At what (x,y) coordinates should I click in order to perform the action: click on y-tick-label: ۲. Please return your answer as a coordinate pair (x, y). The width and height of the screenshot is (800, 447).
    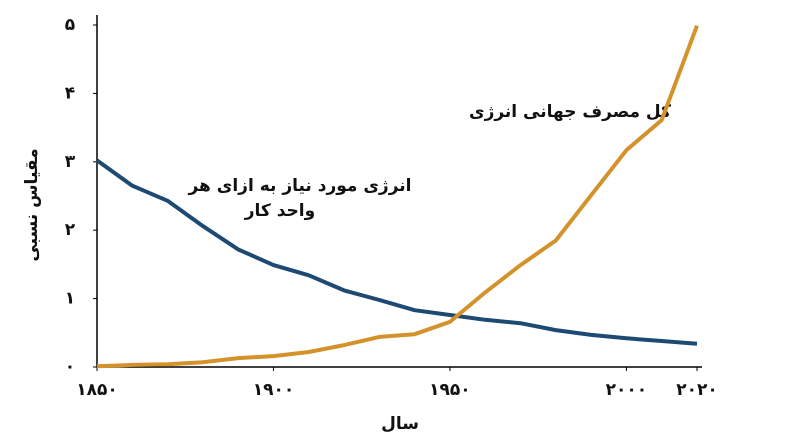
    Looking at the image, I should click on (70, 230).